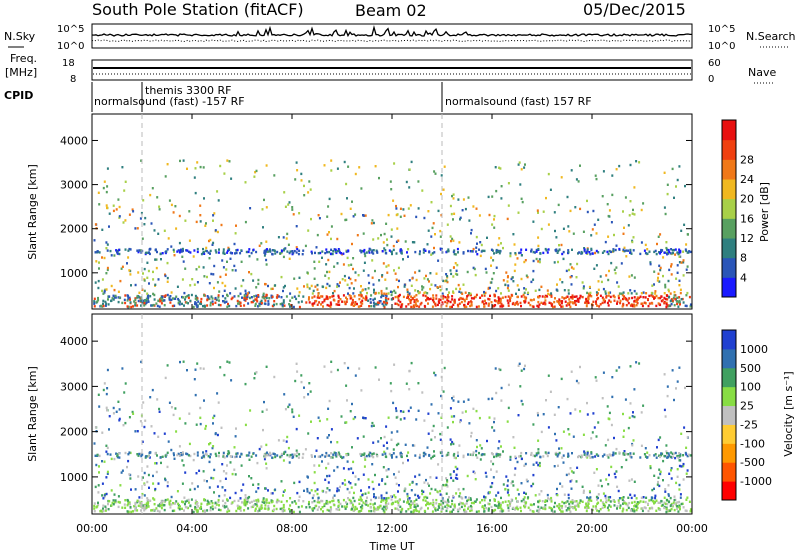 The width and height of the screenshot is (800, 554). Describe the element at coordinates (70, 46) in the screenshot. I see `nsky-left-tick-bottom: 10^0` at that location.